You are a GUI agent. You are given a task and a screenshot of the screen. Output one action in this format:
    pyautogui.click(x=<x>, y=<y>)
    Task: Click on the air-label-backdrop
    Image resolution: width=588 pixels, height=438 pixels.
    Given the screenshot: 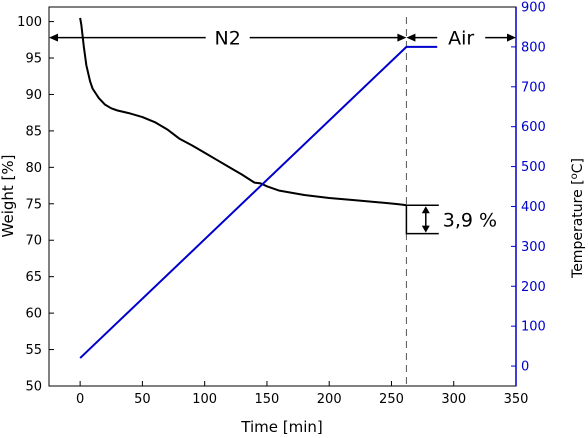 What is the action you would take?
    pyautogui.click(x=461, y=37)
    